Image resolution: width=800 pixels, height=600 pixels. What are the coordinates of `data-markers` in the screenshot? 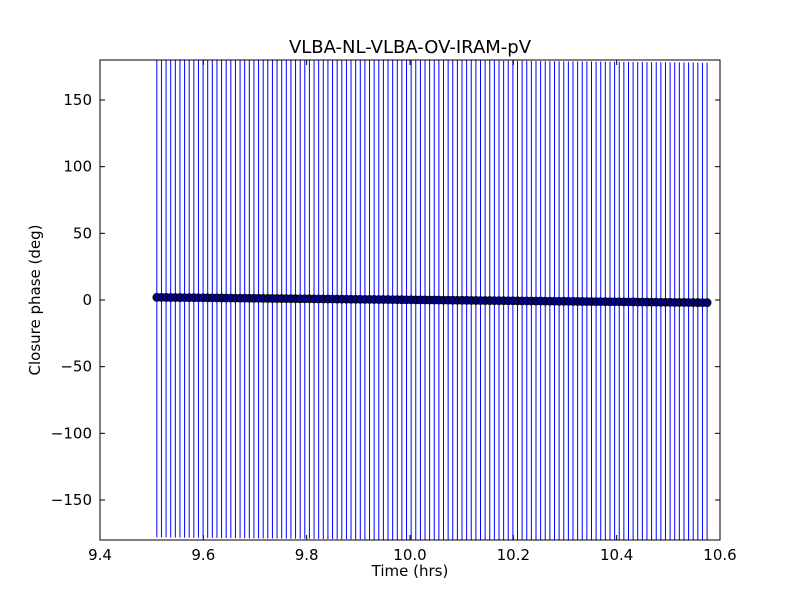 It's located at (432, 300).